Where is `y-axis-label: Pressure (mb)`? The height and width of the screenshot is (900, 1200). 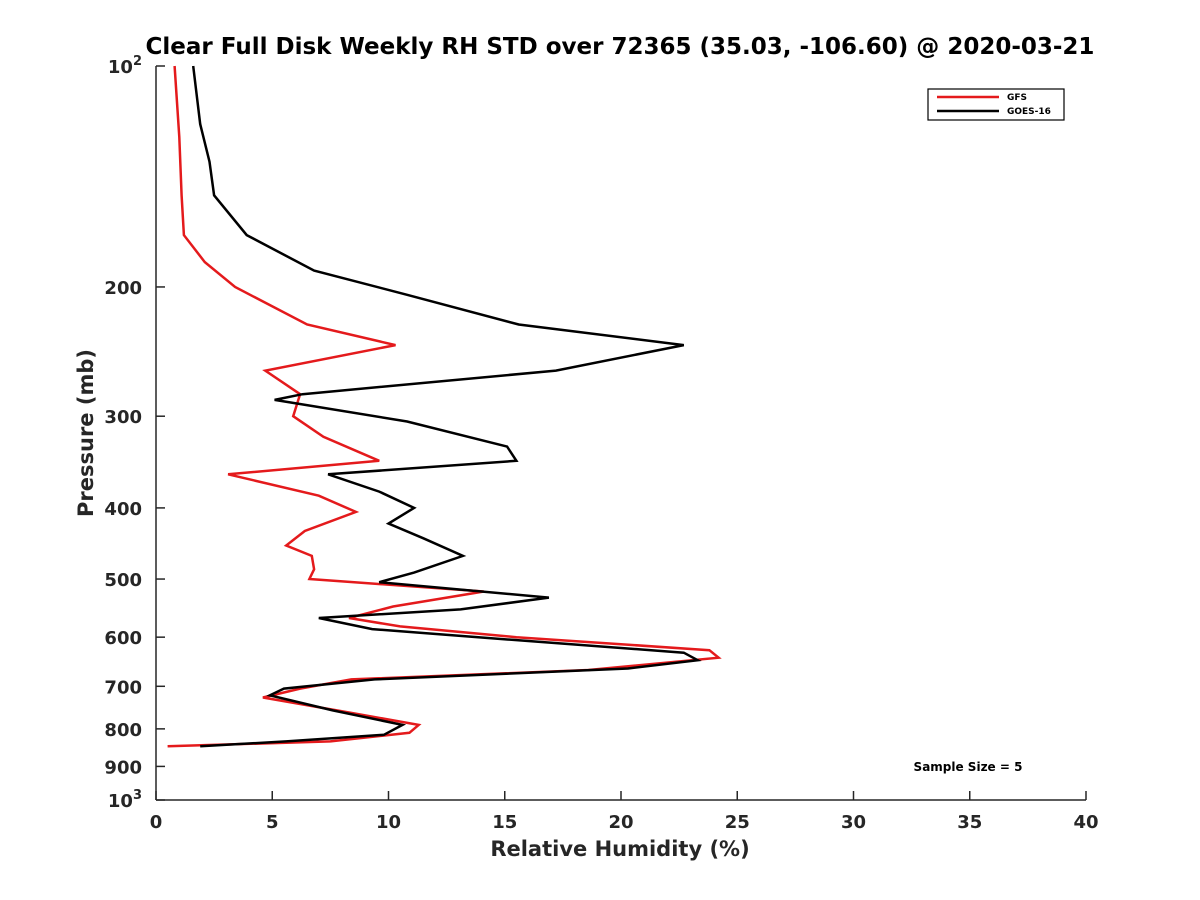 y-axis-label: Pressure (mb) is located at coordinates (86, 433).